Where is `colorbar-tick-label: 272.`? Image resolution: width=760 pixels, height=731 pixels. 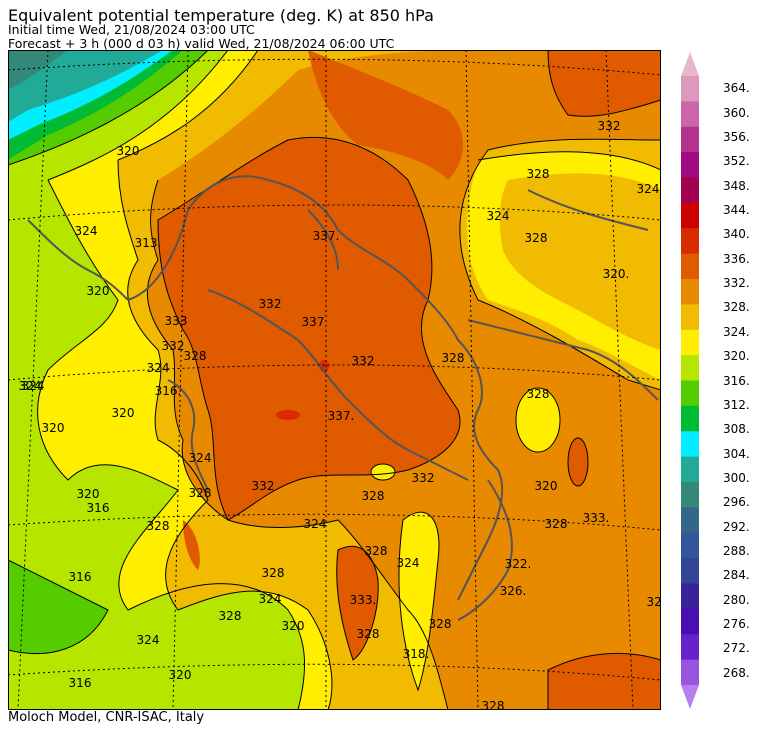
colorbar-tick-label: 272. is located at coordinates (736, 648).